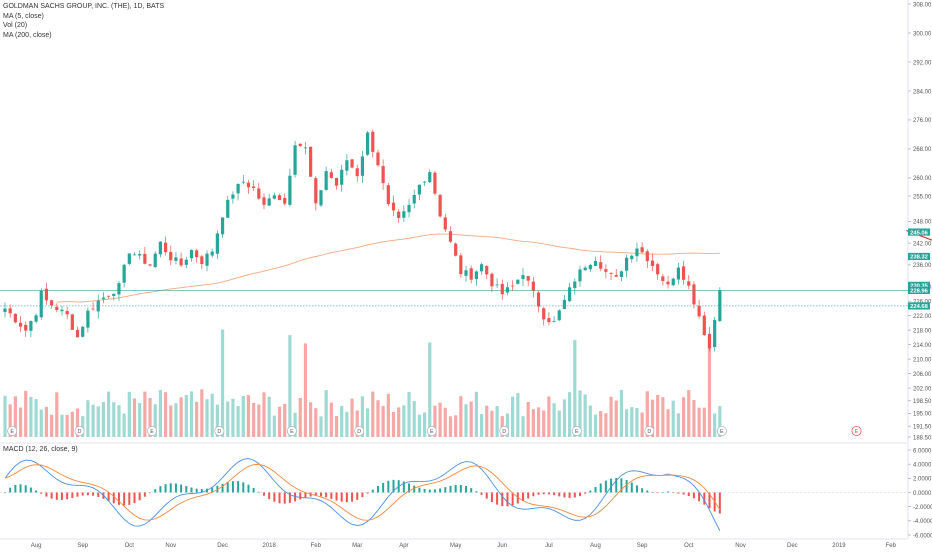 The height and width of the screenshot is (555, 932). I want to click on macd-tick-label: 4.0000, so click(922, 465).